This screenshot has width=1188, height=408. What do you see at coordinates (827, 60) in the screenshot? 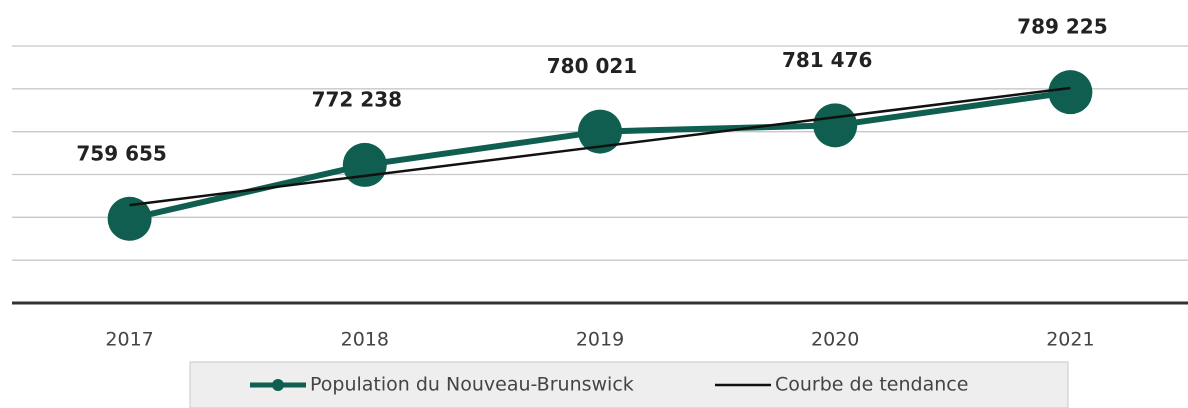
I see `data-label: 781 476` at bounding box center [827, 60].